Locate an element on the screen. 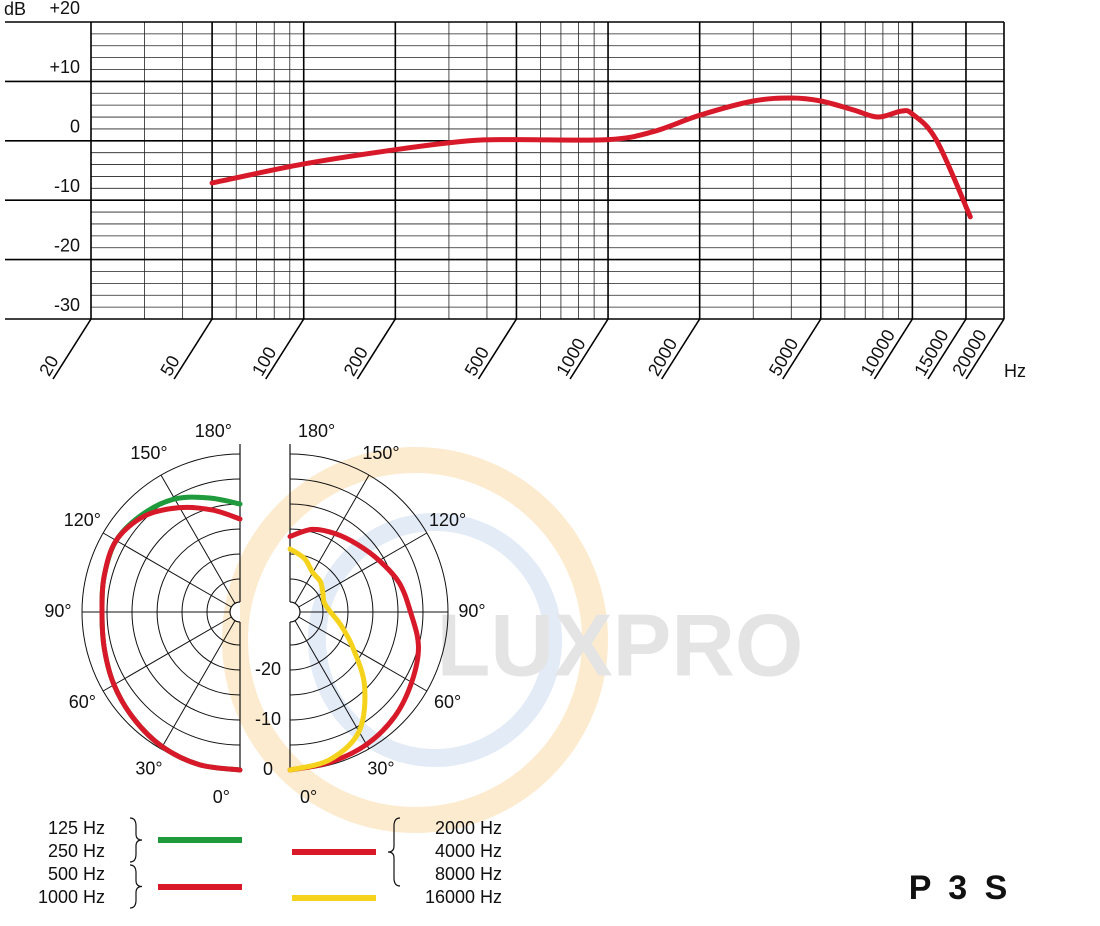 The image size is (1100, 926). product-label: P 3 S is located at coordinates (960, 888).